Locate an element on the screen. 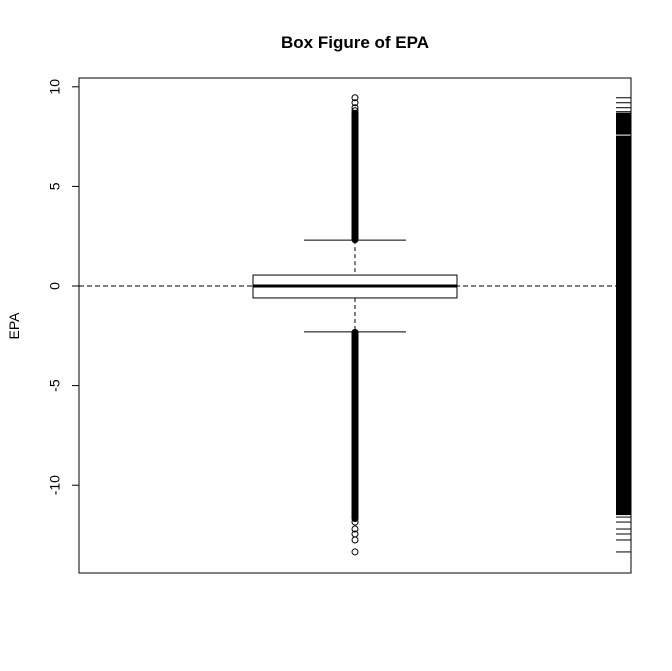 The width and height of the screenshot is (672, 671). y-axis: 10 5 0 -5 -10 is located at coordinates (63, 287).